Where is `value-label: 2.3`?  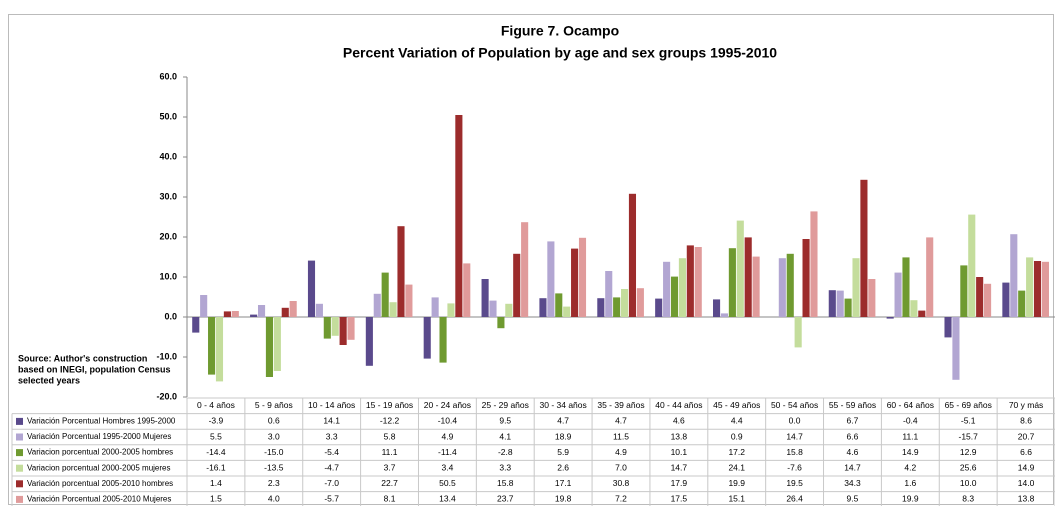 value-label: 2.3 is located at coordinates (274, 483).